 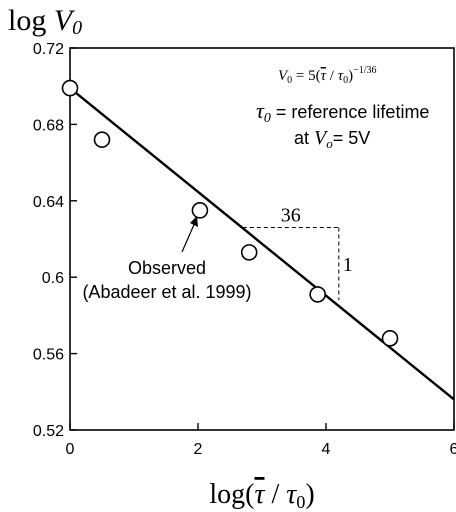 I want to click on y-axis-label-prefix: log, so click(x=31, y=20).